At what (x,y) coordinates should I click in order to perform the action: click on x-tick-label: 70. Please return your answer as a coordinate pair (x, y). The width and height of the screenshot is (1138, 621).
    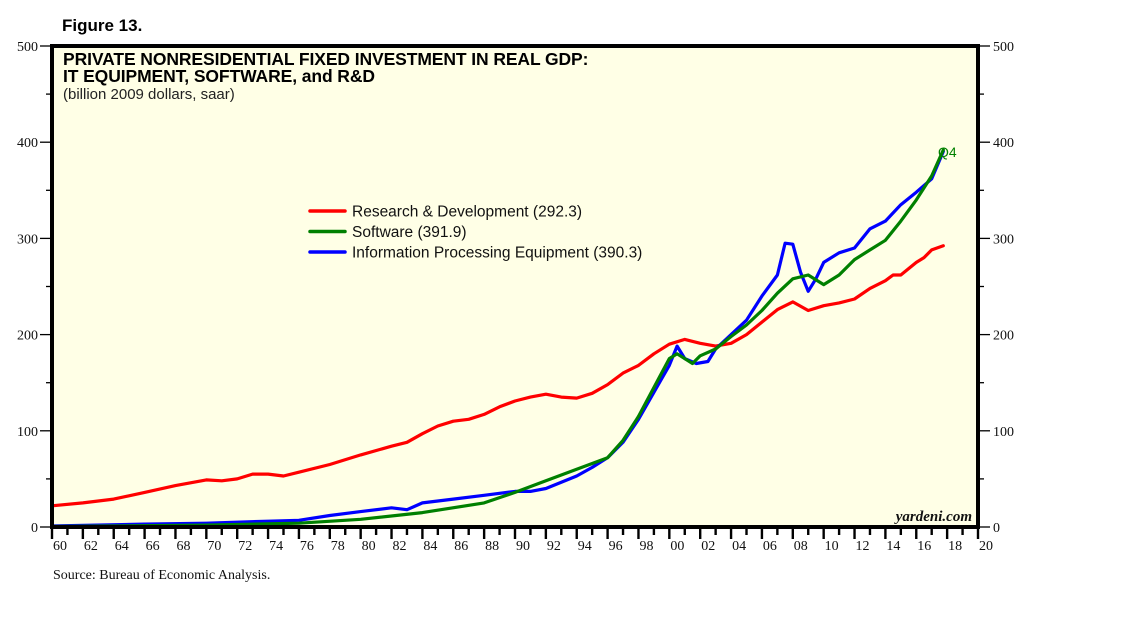
    Looking at the image, I should click on (214, 546).